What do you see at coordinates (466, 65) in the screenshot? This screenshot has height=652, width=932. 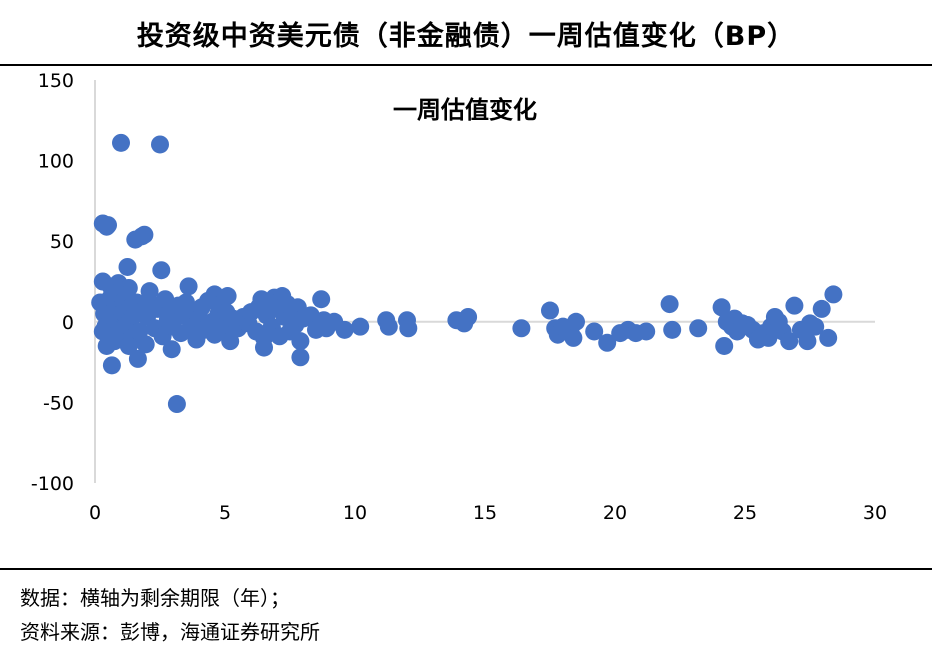 I see `title-divider` at bounding box center [466, 65].